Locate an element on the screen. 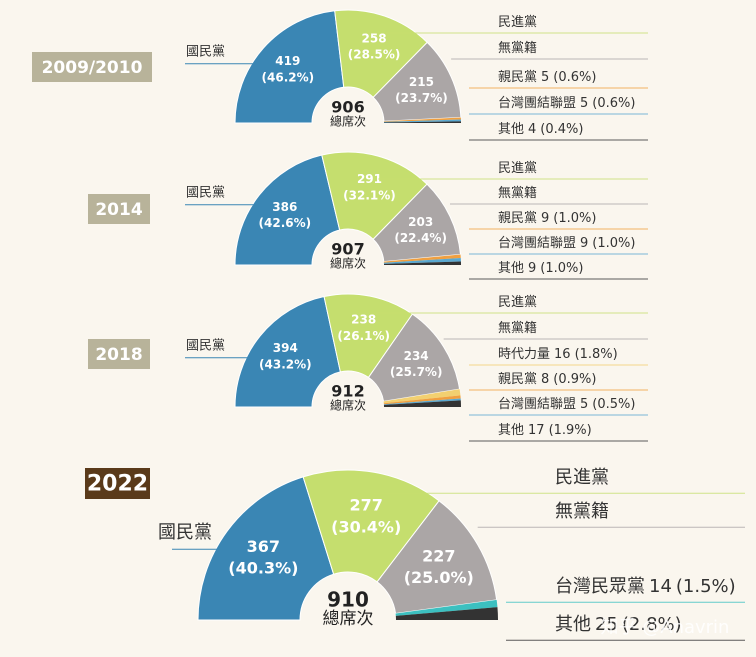 The width and height of the screenshot is (756, 657). party-label: 其他 9 (1.0%) is located at coordinates (540, 268).